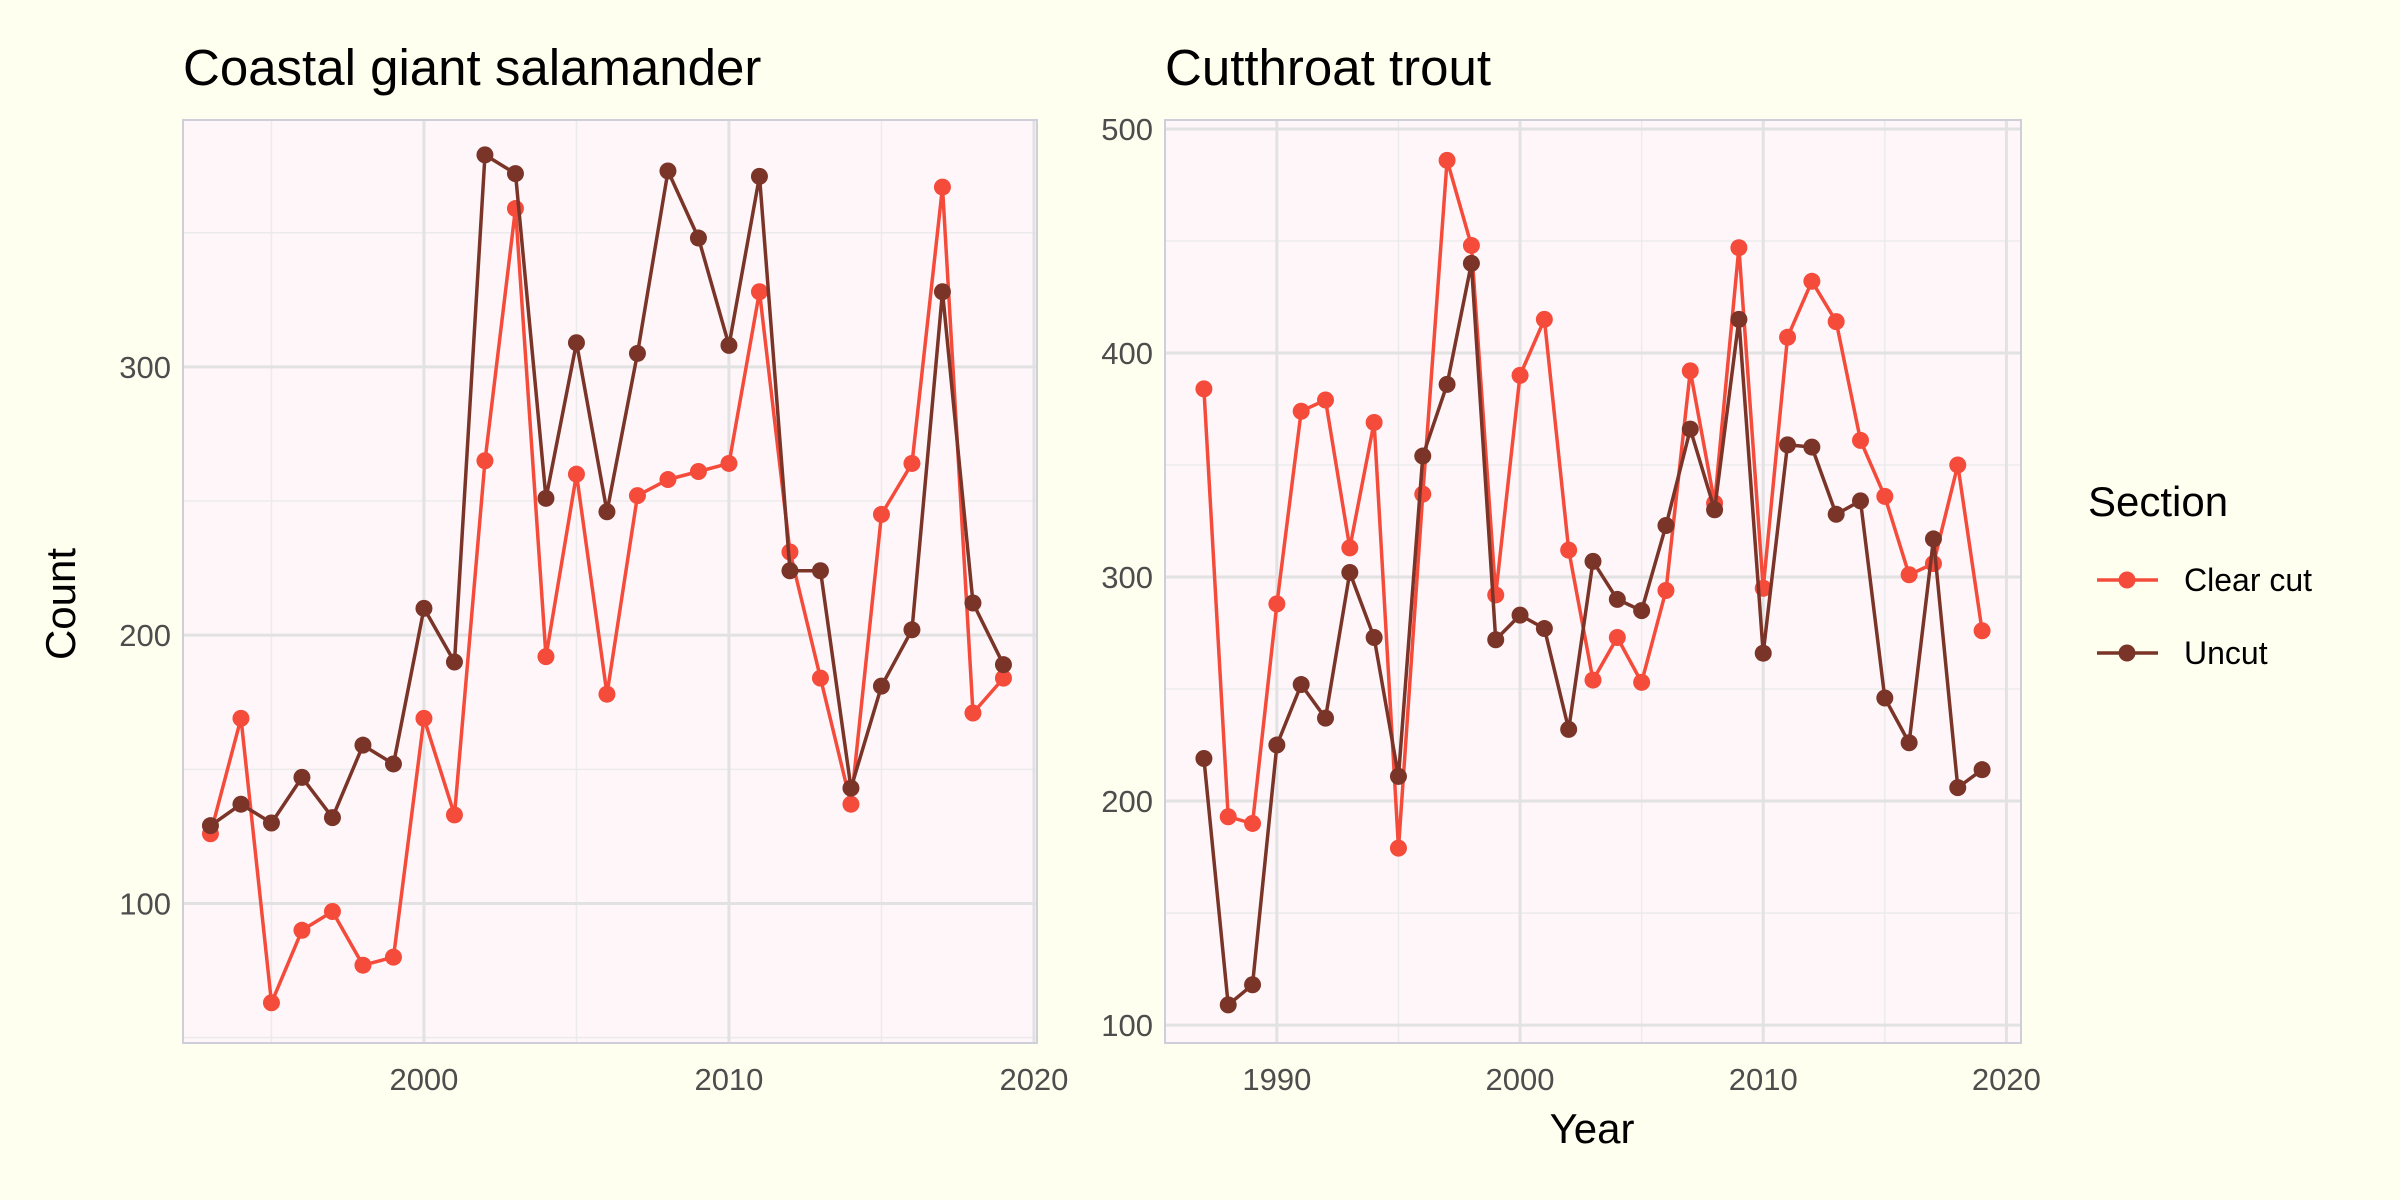  Describe the element at coordinates (1127, 1025) in the screenshot. I see `y-tick-label: 100` at that location.